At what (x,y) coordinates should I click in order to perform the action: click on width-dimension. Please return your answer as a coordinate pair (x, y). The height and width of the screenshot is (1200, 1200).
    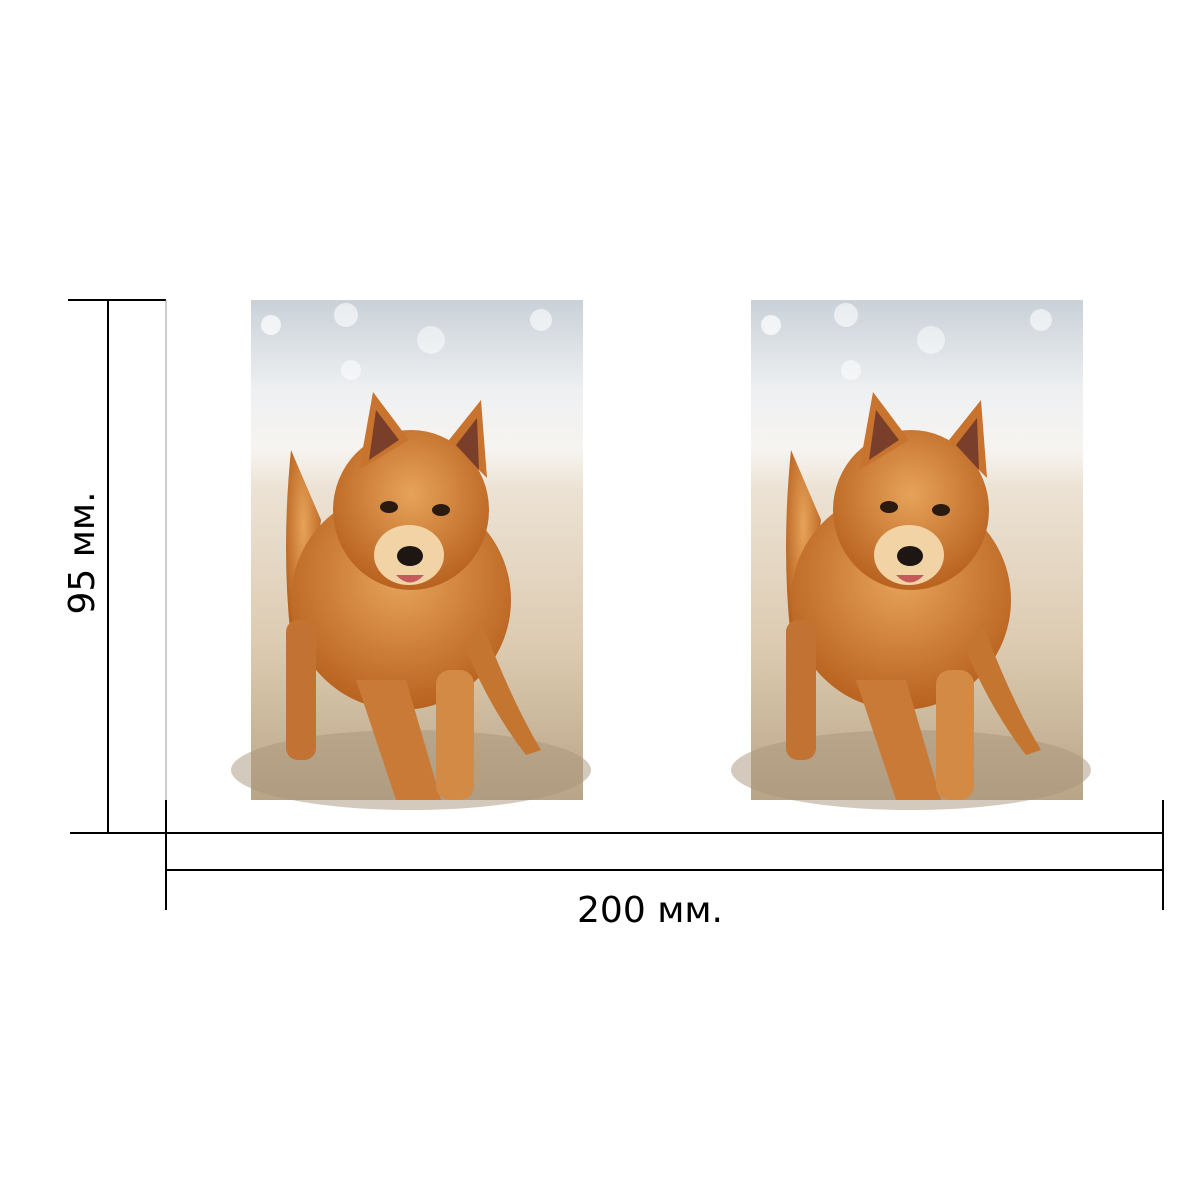
    Looking at the image, I should click on (664, 855).